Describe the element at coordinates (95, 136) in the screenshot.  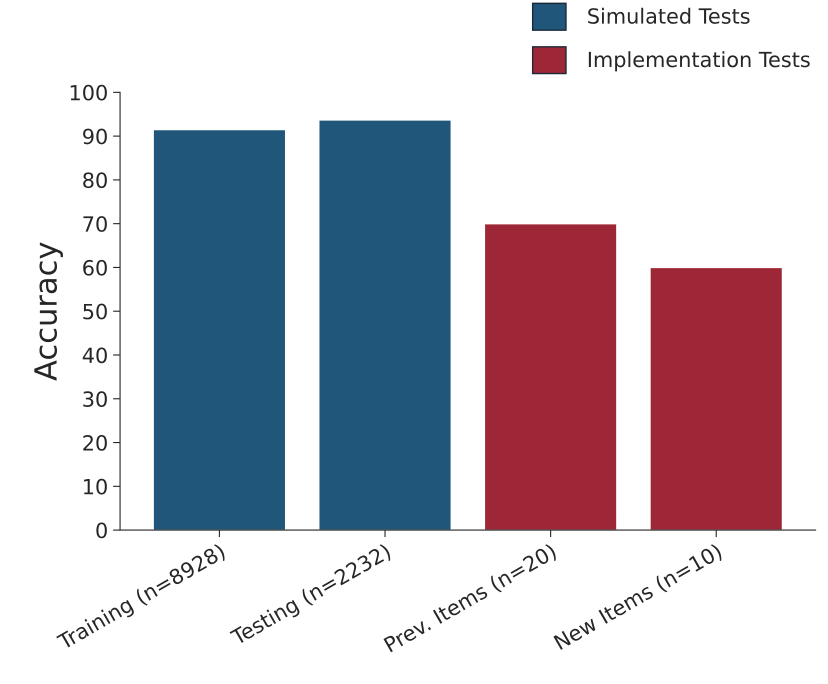
I see `y-tick-label: 90` at that location.